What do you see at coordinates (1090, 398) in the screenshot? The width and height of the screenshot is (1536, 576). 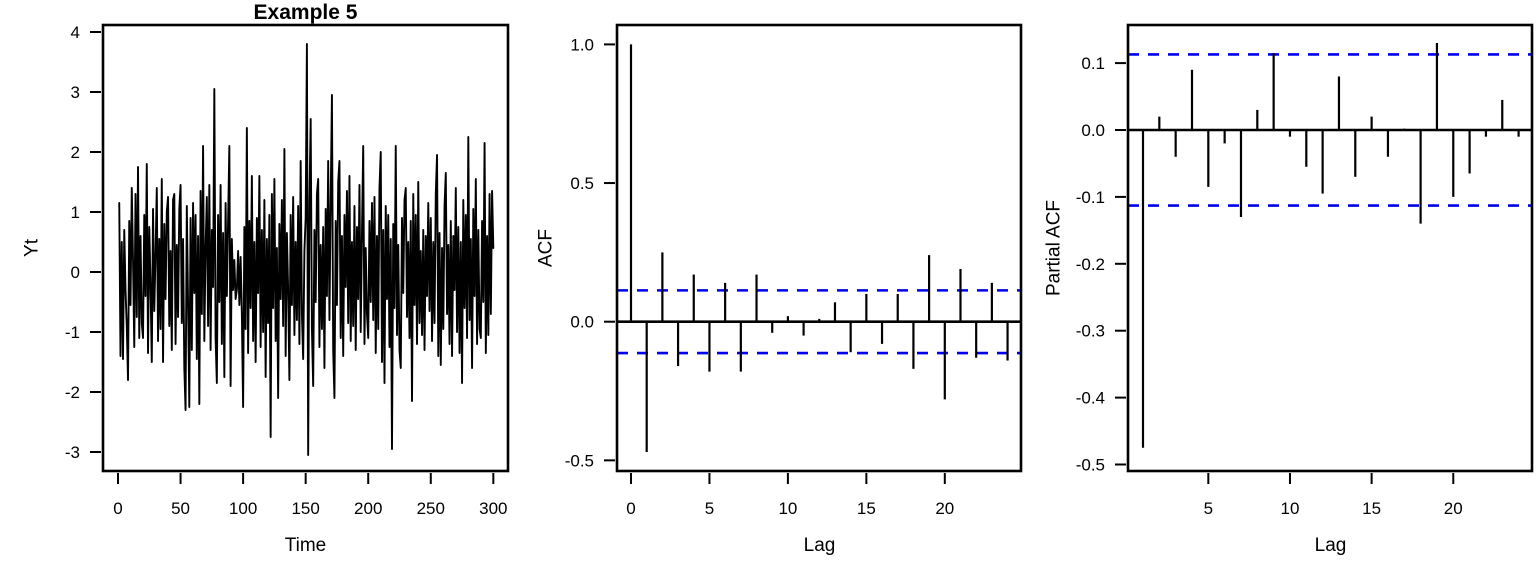 I see `pacf-y-tick-label: -0.4` at bounding box center [1090, 398].